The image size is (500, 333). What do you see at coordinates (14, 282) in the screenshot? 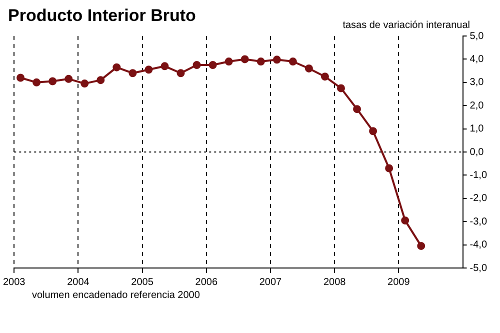
I see `x-tick-label: 2003` at bounding box center [14, 282].